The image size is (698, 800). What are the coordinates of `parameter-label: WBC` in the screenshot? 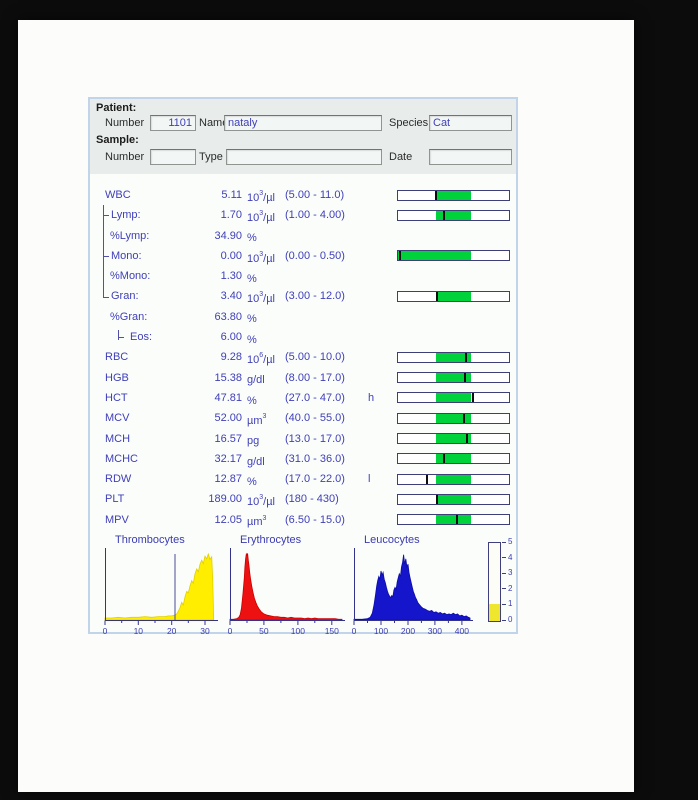 It's located at (118, 195).